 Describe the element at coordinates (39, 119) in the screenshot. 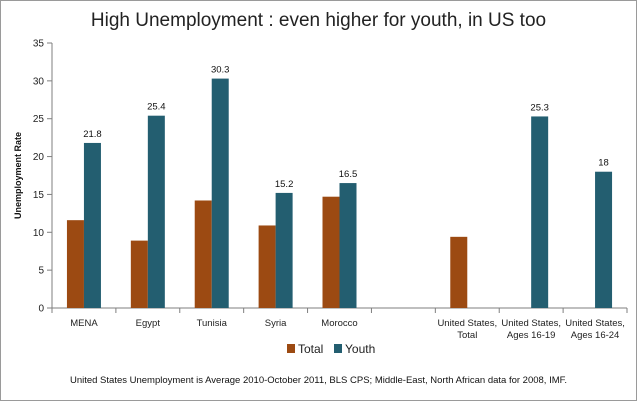

I see `y-tick-label: 25` at that location.